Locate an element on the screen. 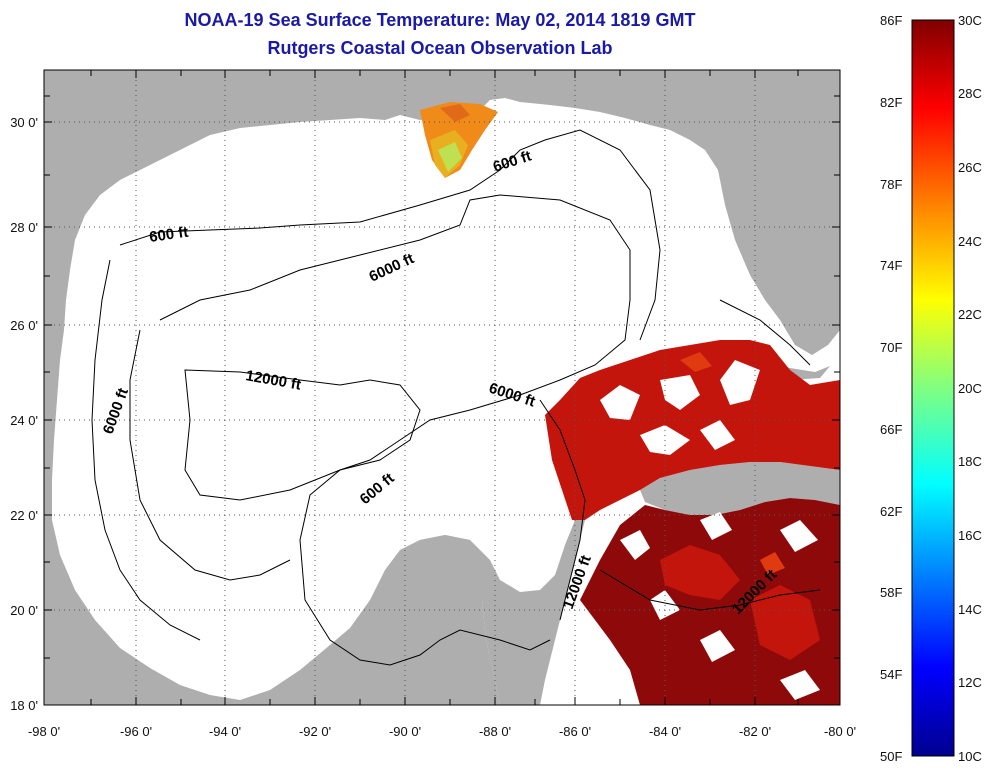 This screenshot has height=770, width=992. colorbar-f-label: 62F is located at coordinates (891, 511).